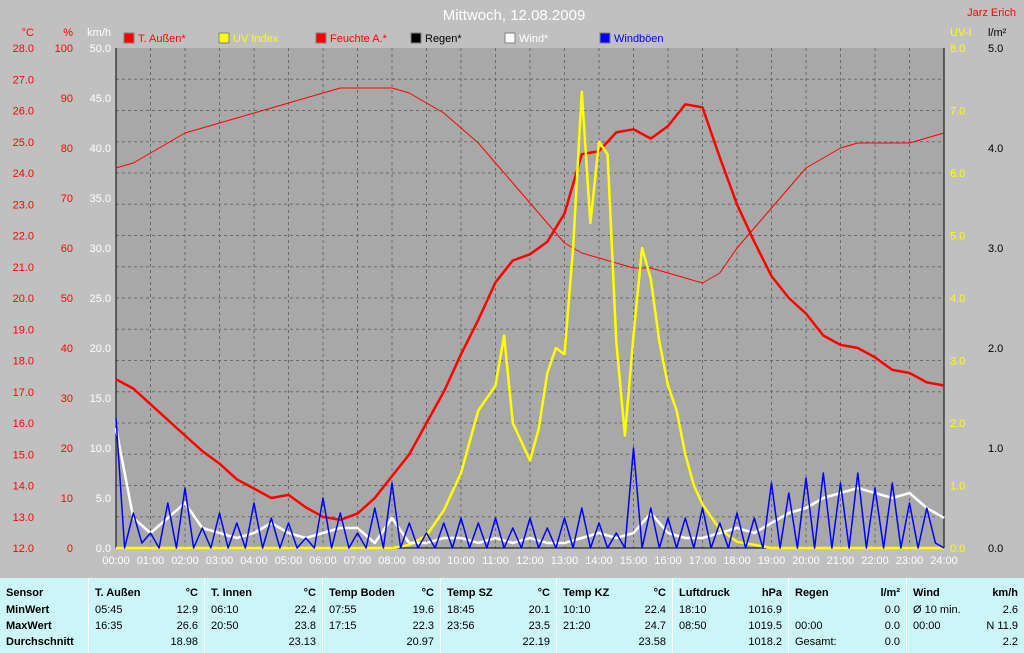  Describe the element at coordinates (704, 593) in the screenshot. I see `stats-header-title: Luftdruck` at that location.